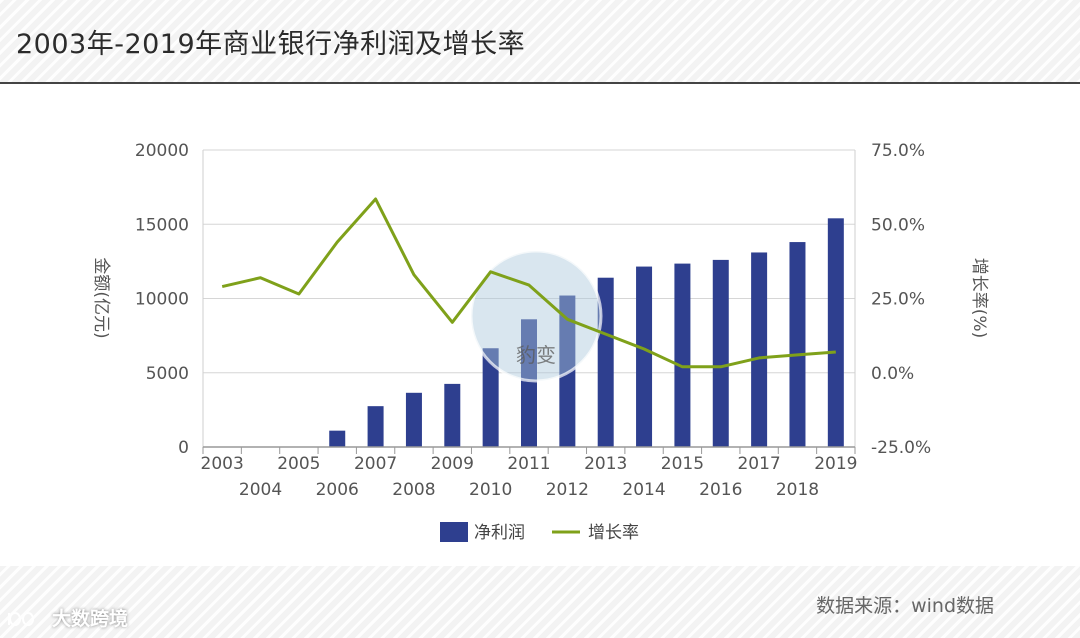 The image size is (1080, 638). Describe the element at coordinates (162, 300) in the screenshot. I see `y-tick-label: 10000` at that location.